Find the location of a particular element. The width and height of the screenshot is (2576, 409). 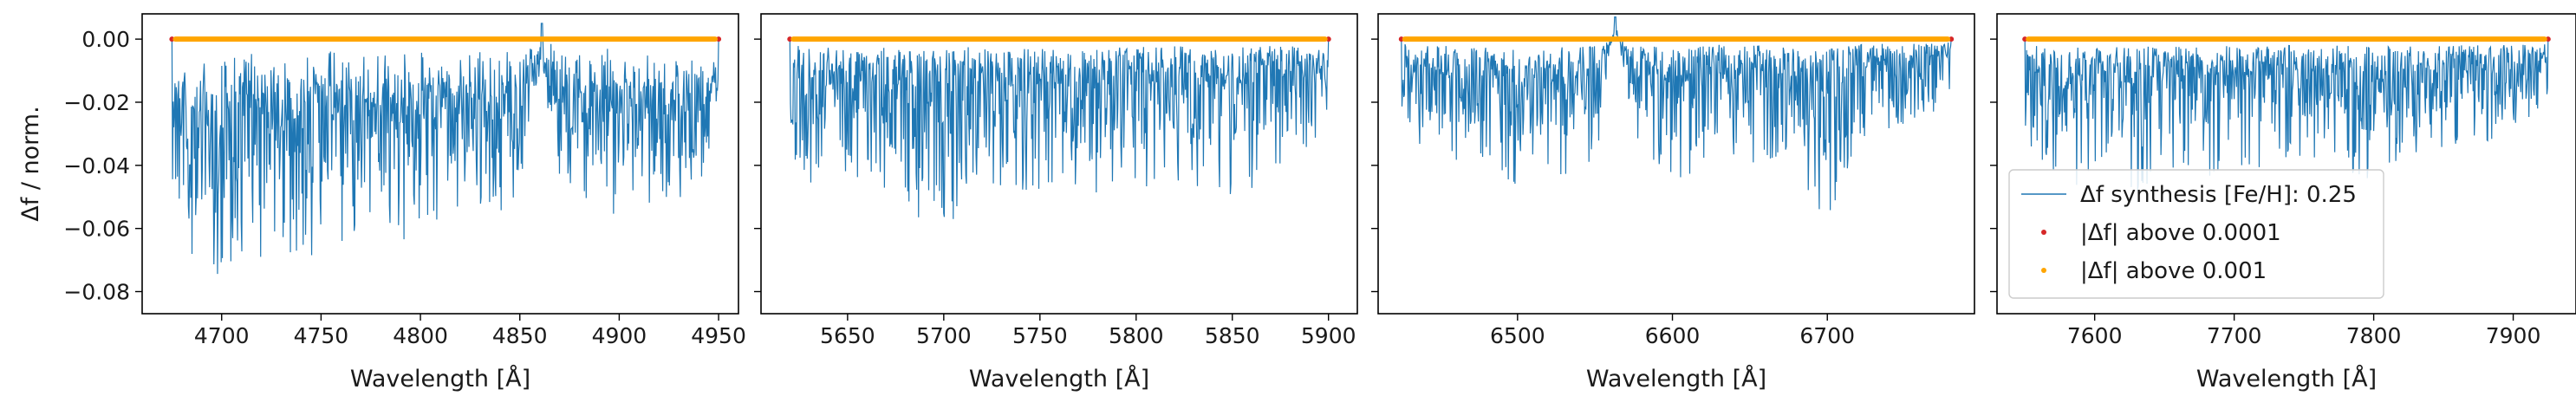

x-tick-label: 5650 is located at coordinates (847, 335).